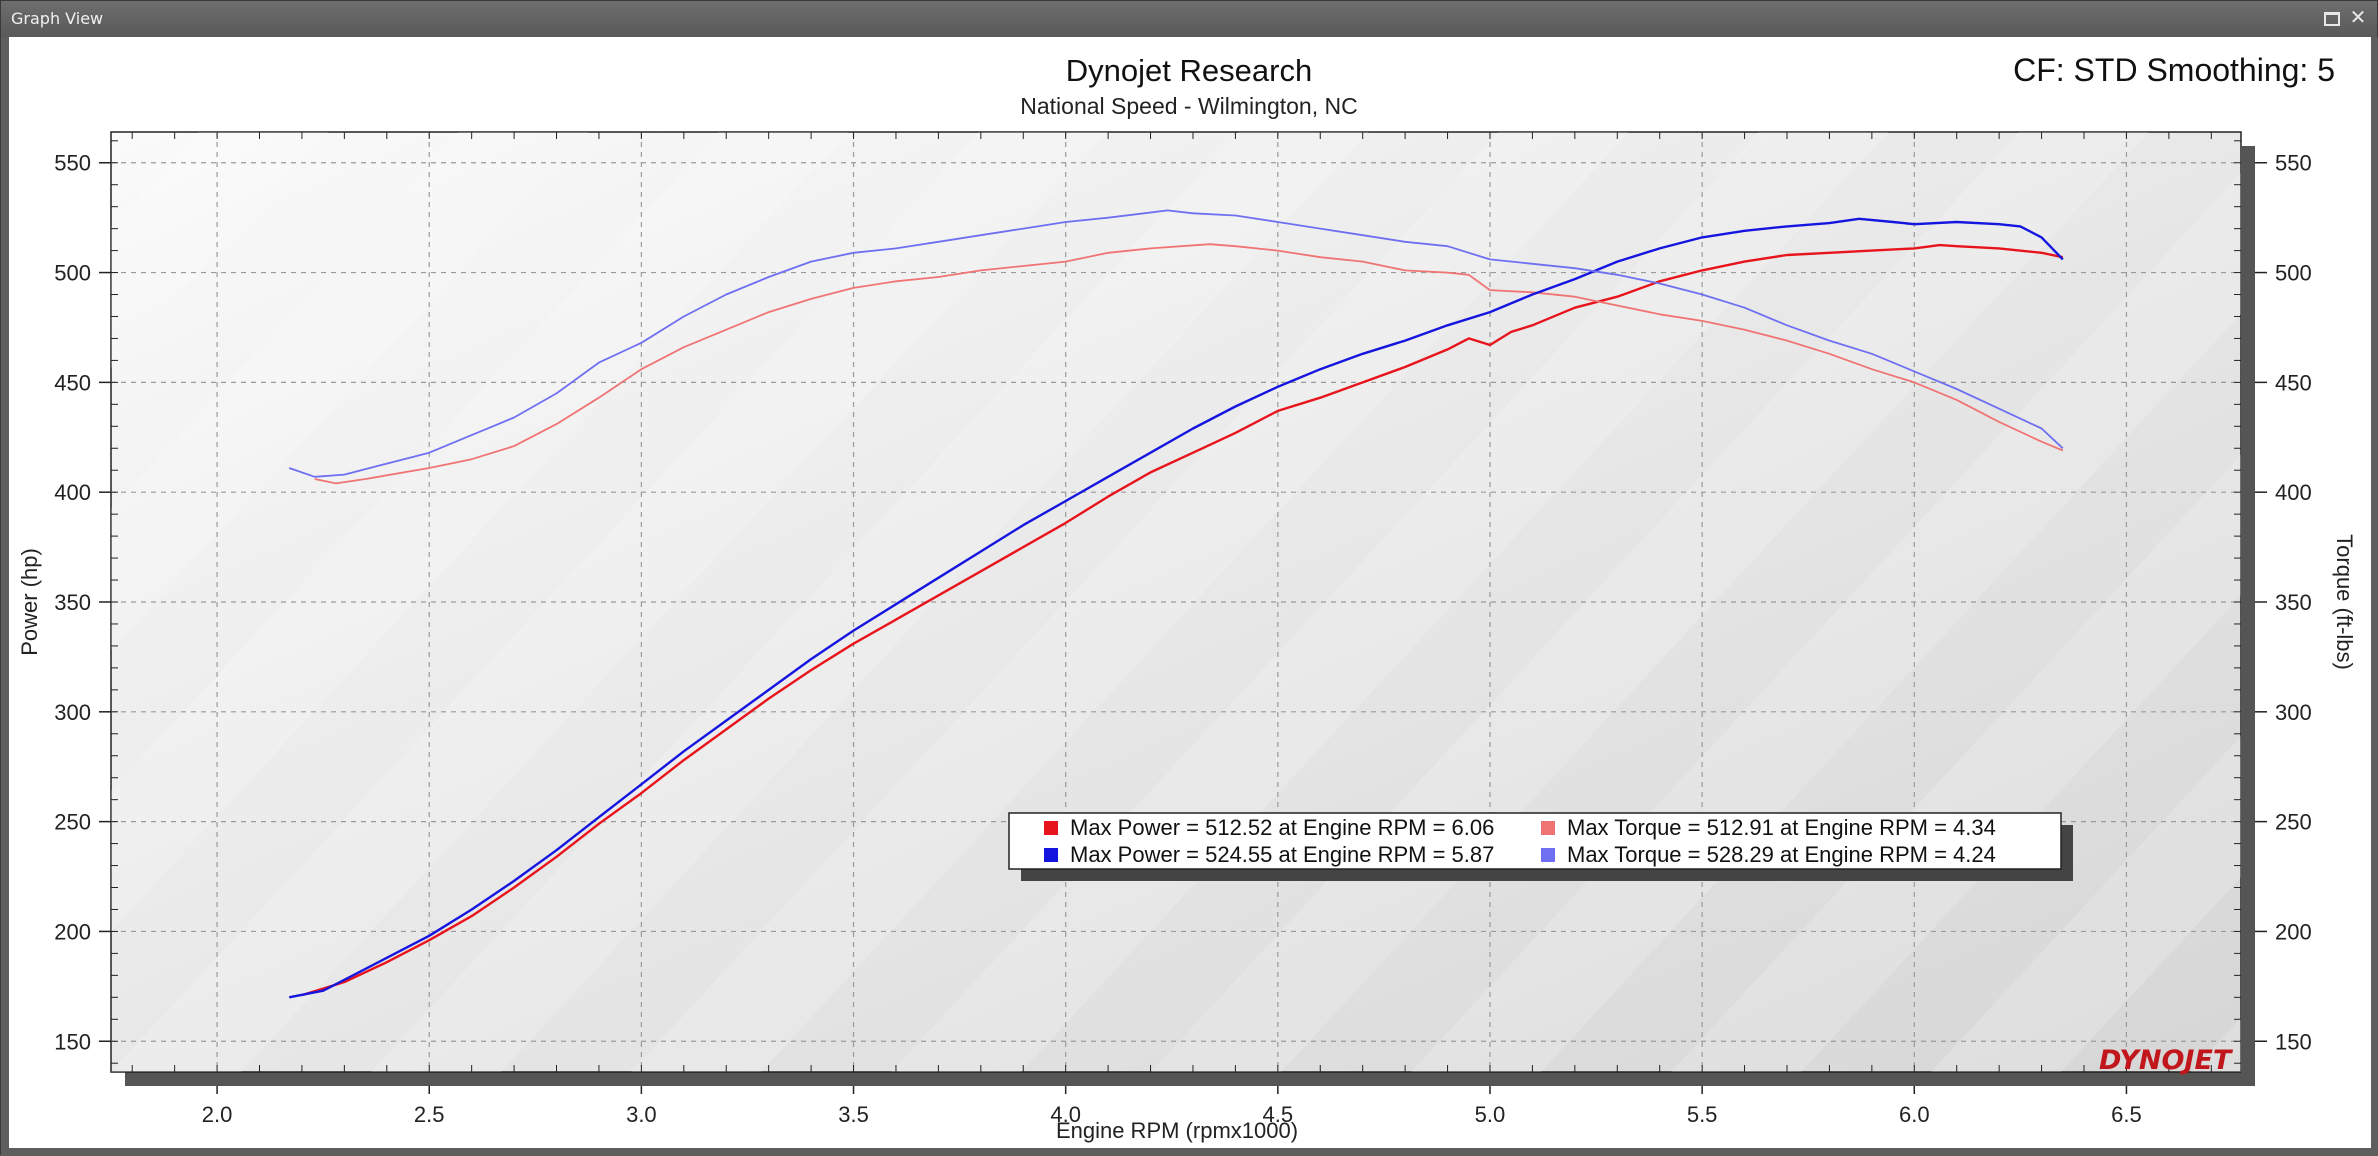 Image resolution: width=2378 pixels, height=1156 pixels. Describe the element at coordinates (2293, 931) in the screenshot. I see `y2-tick-label: 200` at that location.